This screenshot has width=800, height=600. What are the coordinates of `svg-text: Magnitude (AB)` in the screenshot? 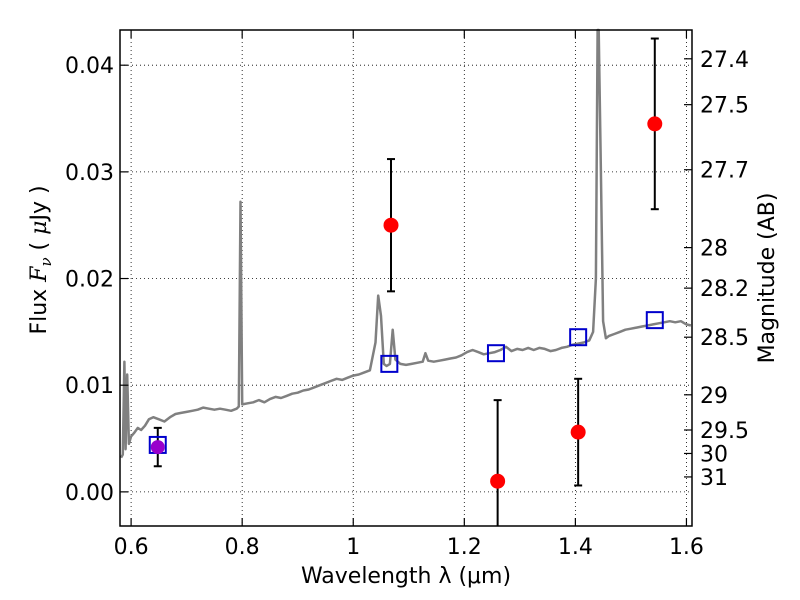 It's located at (767, 278).